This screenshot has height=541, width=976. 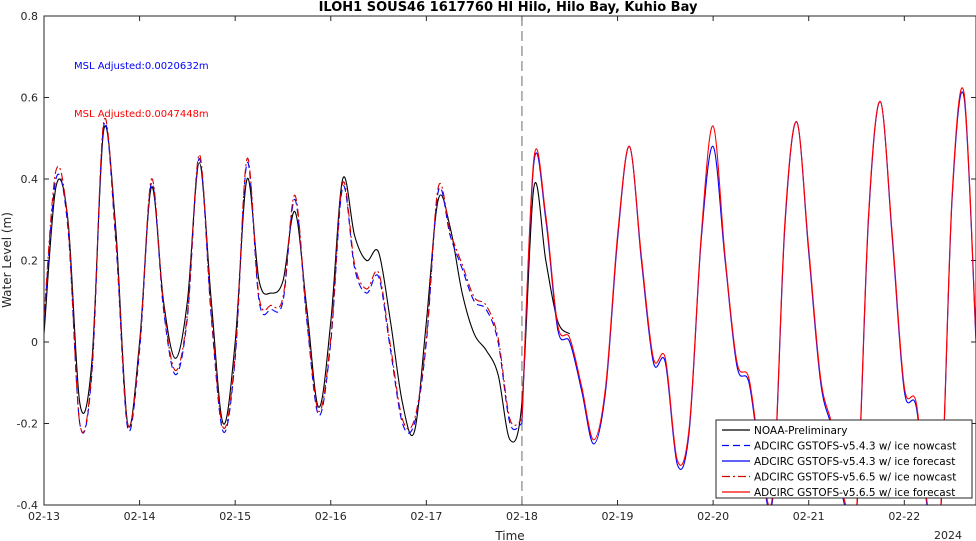 What do you see at coordinates (44, 516) in the screenshot?
I see `x-tick-label: 02-13` at bounding box center [44, 516].